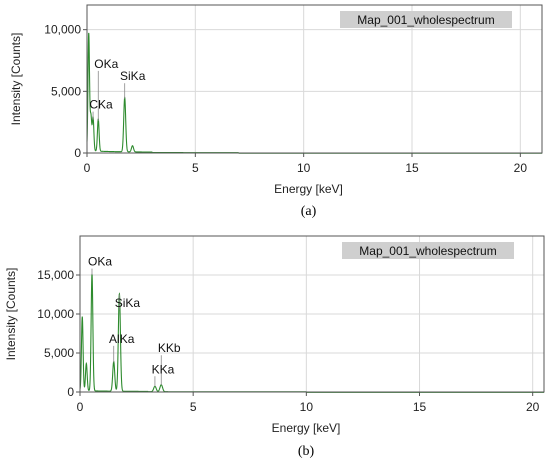 Image resolution: width=550 pixels, height=467 pixels. What do you see at coordinates (55, 275) in the screenshot?
I see `y-tick-label: 15,000` at bounding box center [55, 275].